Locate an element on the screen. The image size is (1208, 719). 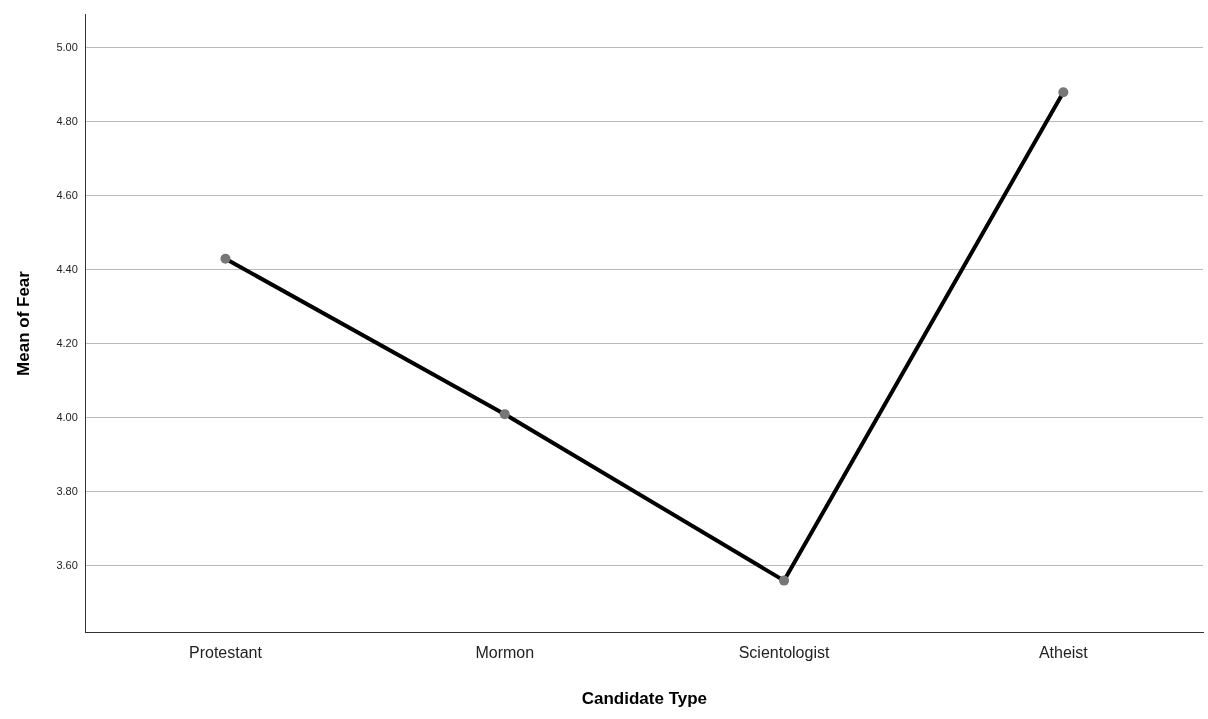
x-tick-label: Atheist is located at coordinates (1063, 653).